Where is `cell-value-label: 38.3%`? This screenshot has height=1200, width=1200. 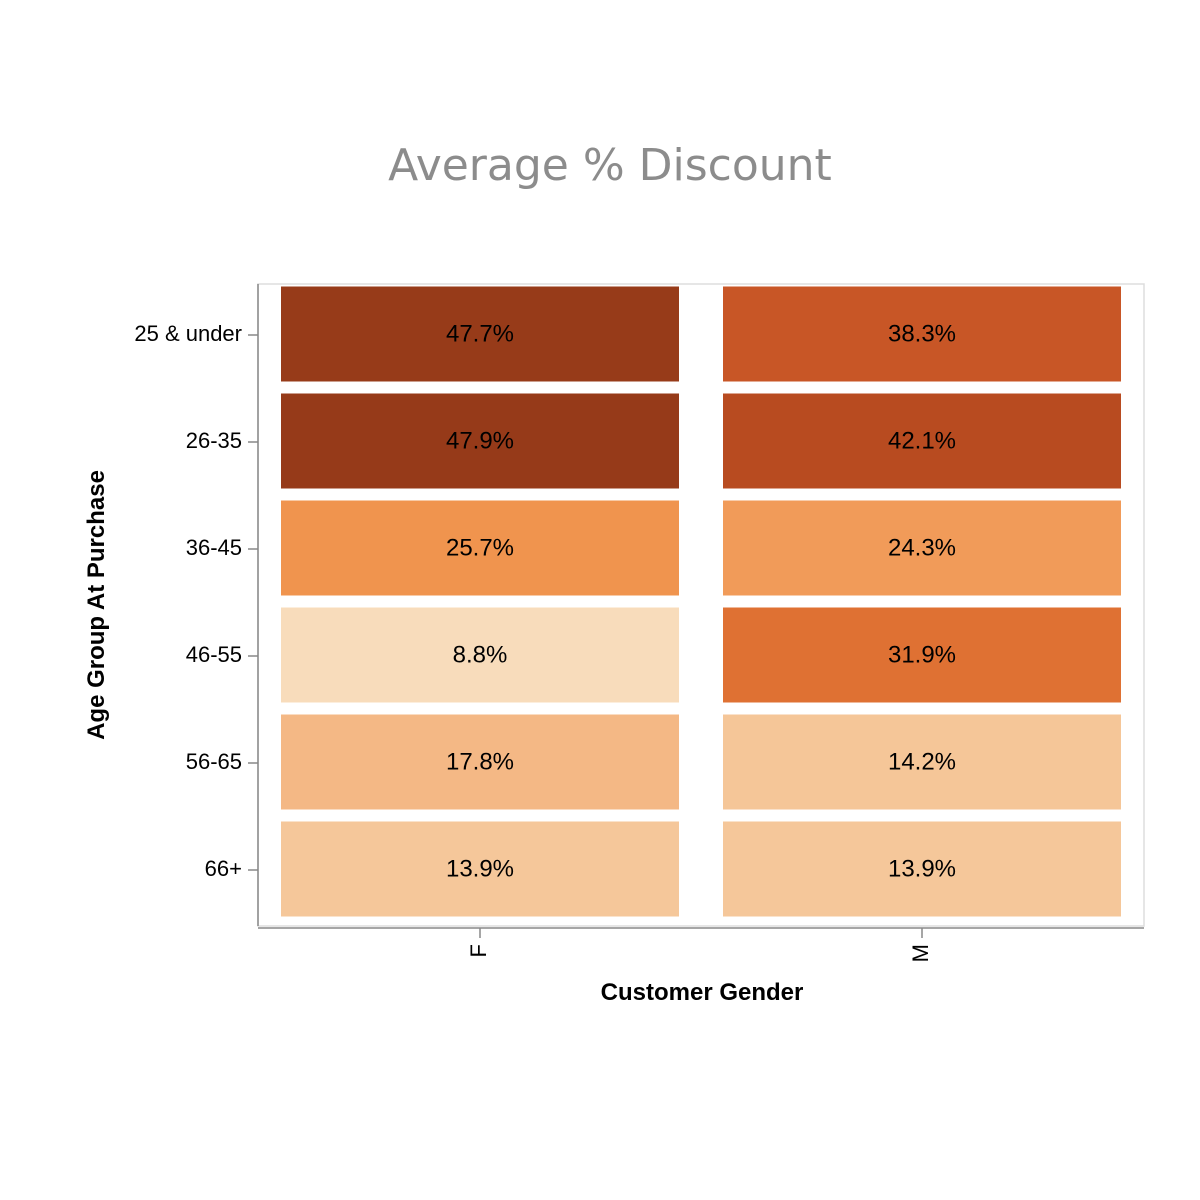 cell-value-label: 38.3% is located at coordinates (922, 333).